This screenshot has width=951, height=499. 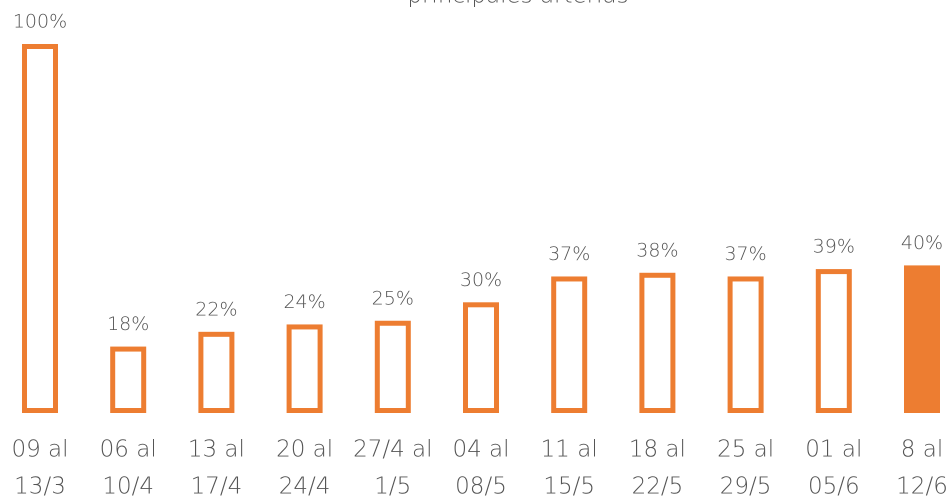 I want to click on x-tick-label: 13/3, so click(x=40, y=486).